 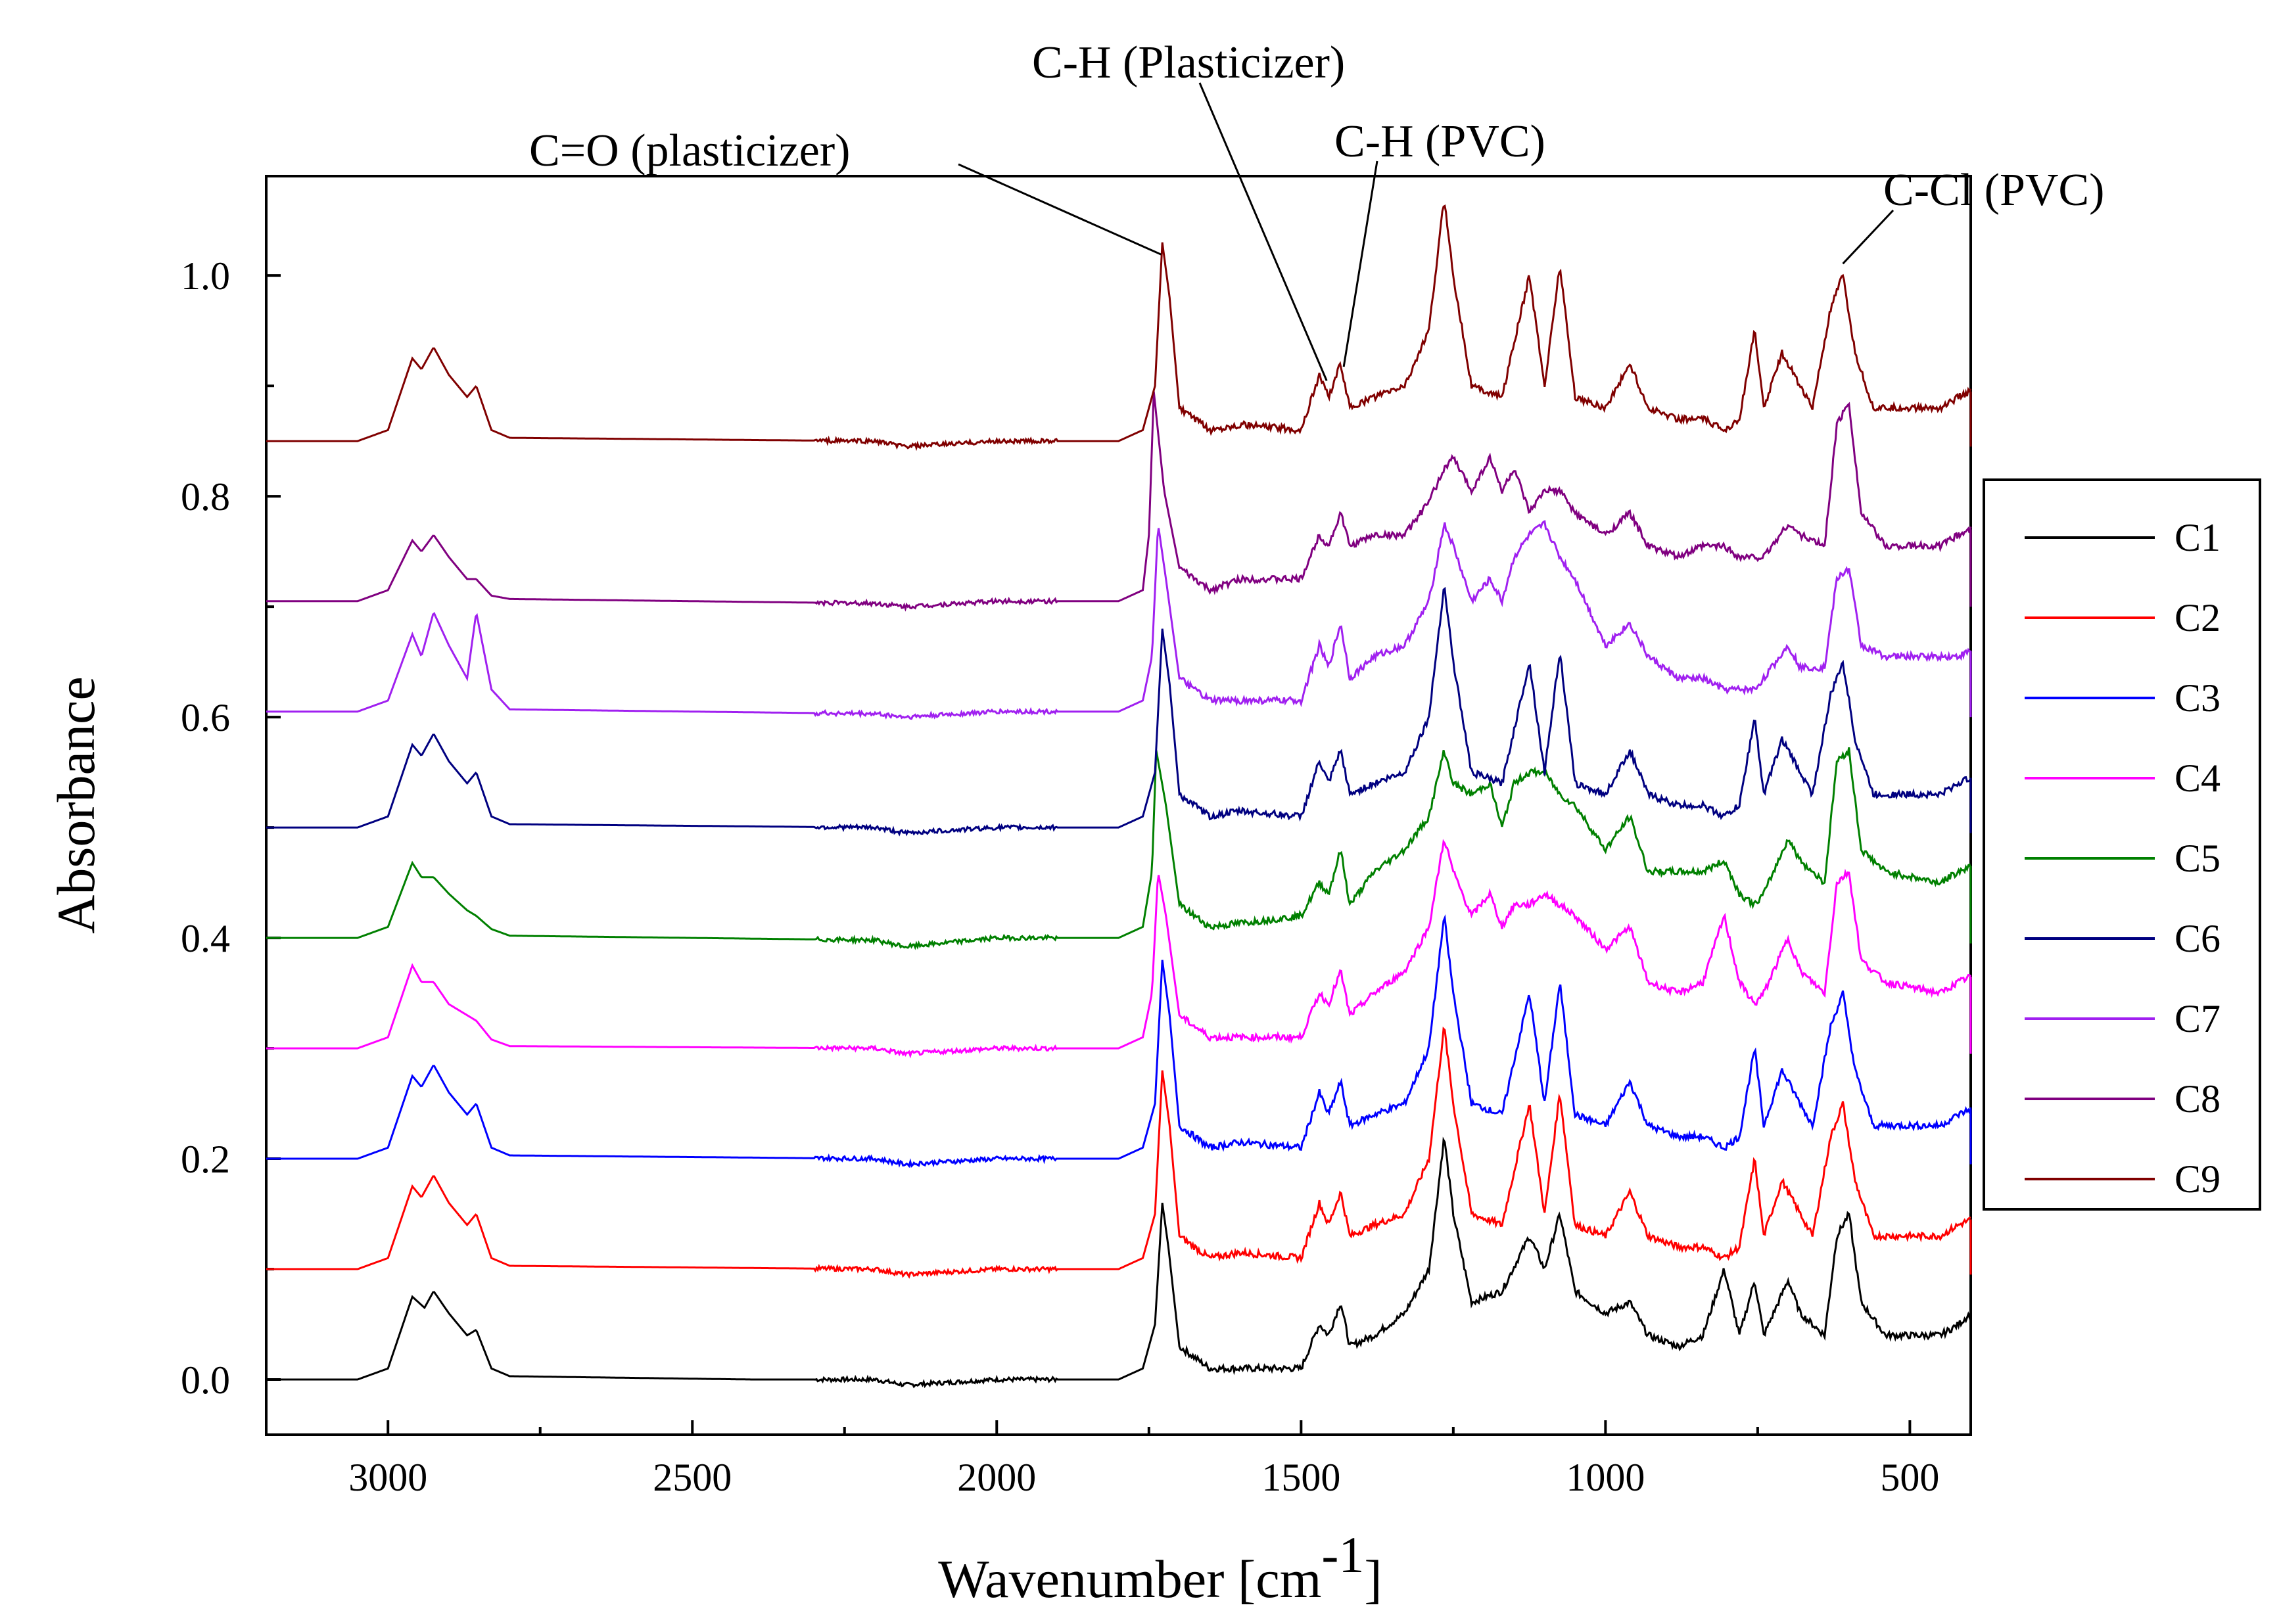 I want to click on y-tick-label: 0.4, so click(x=205, y=939).